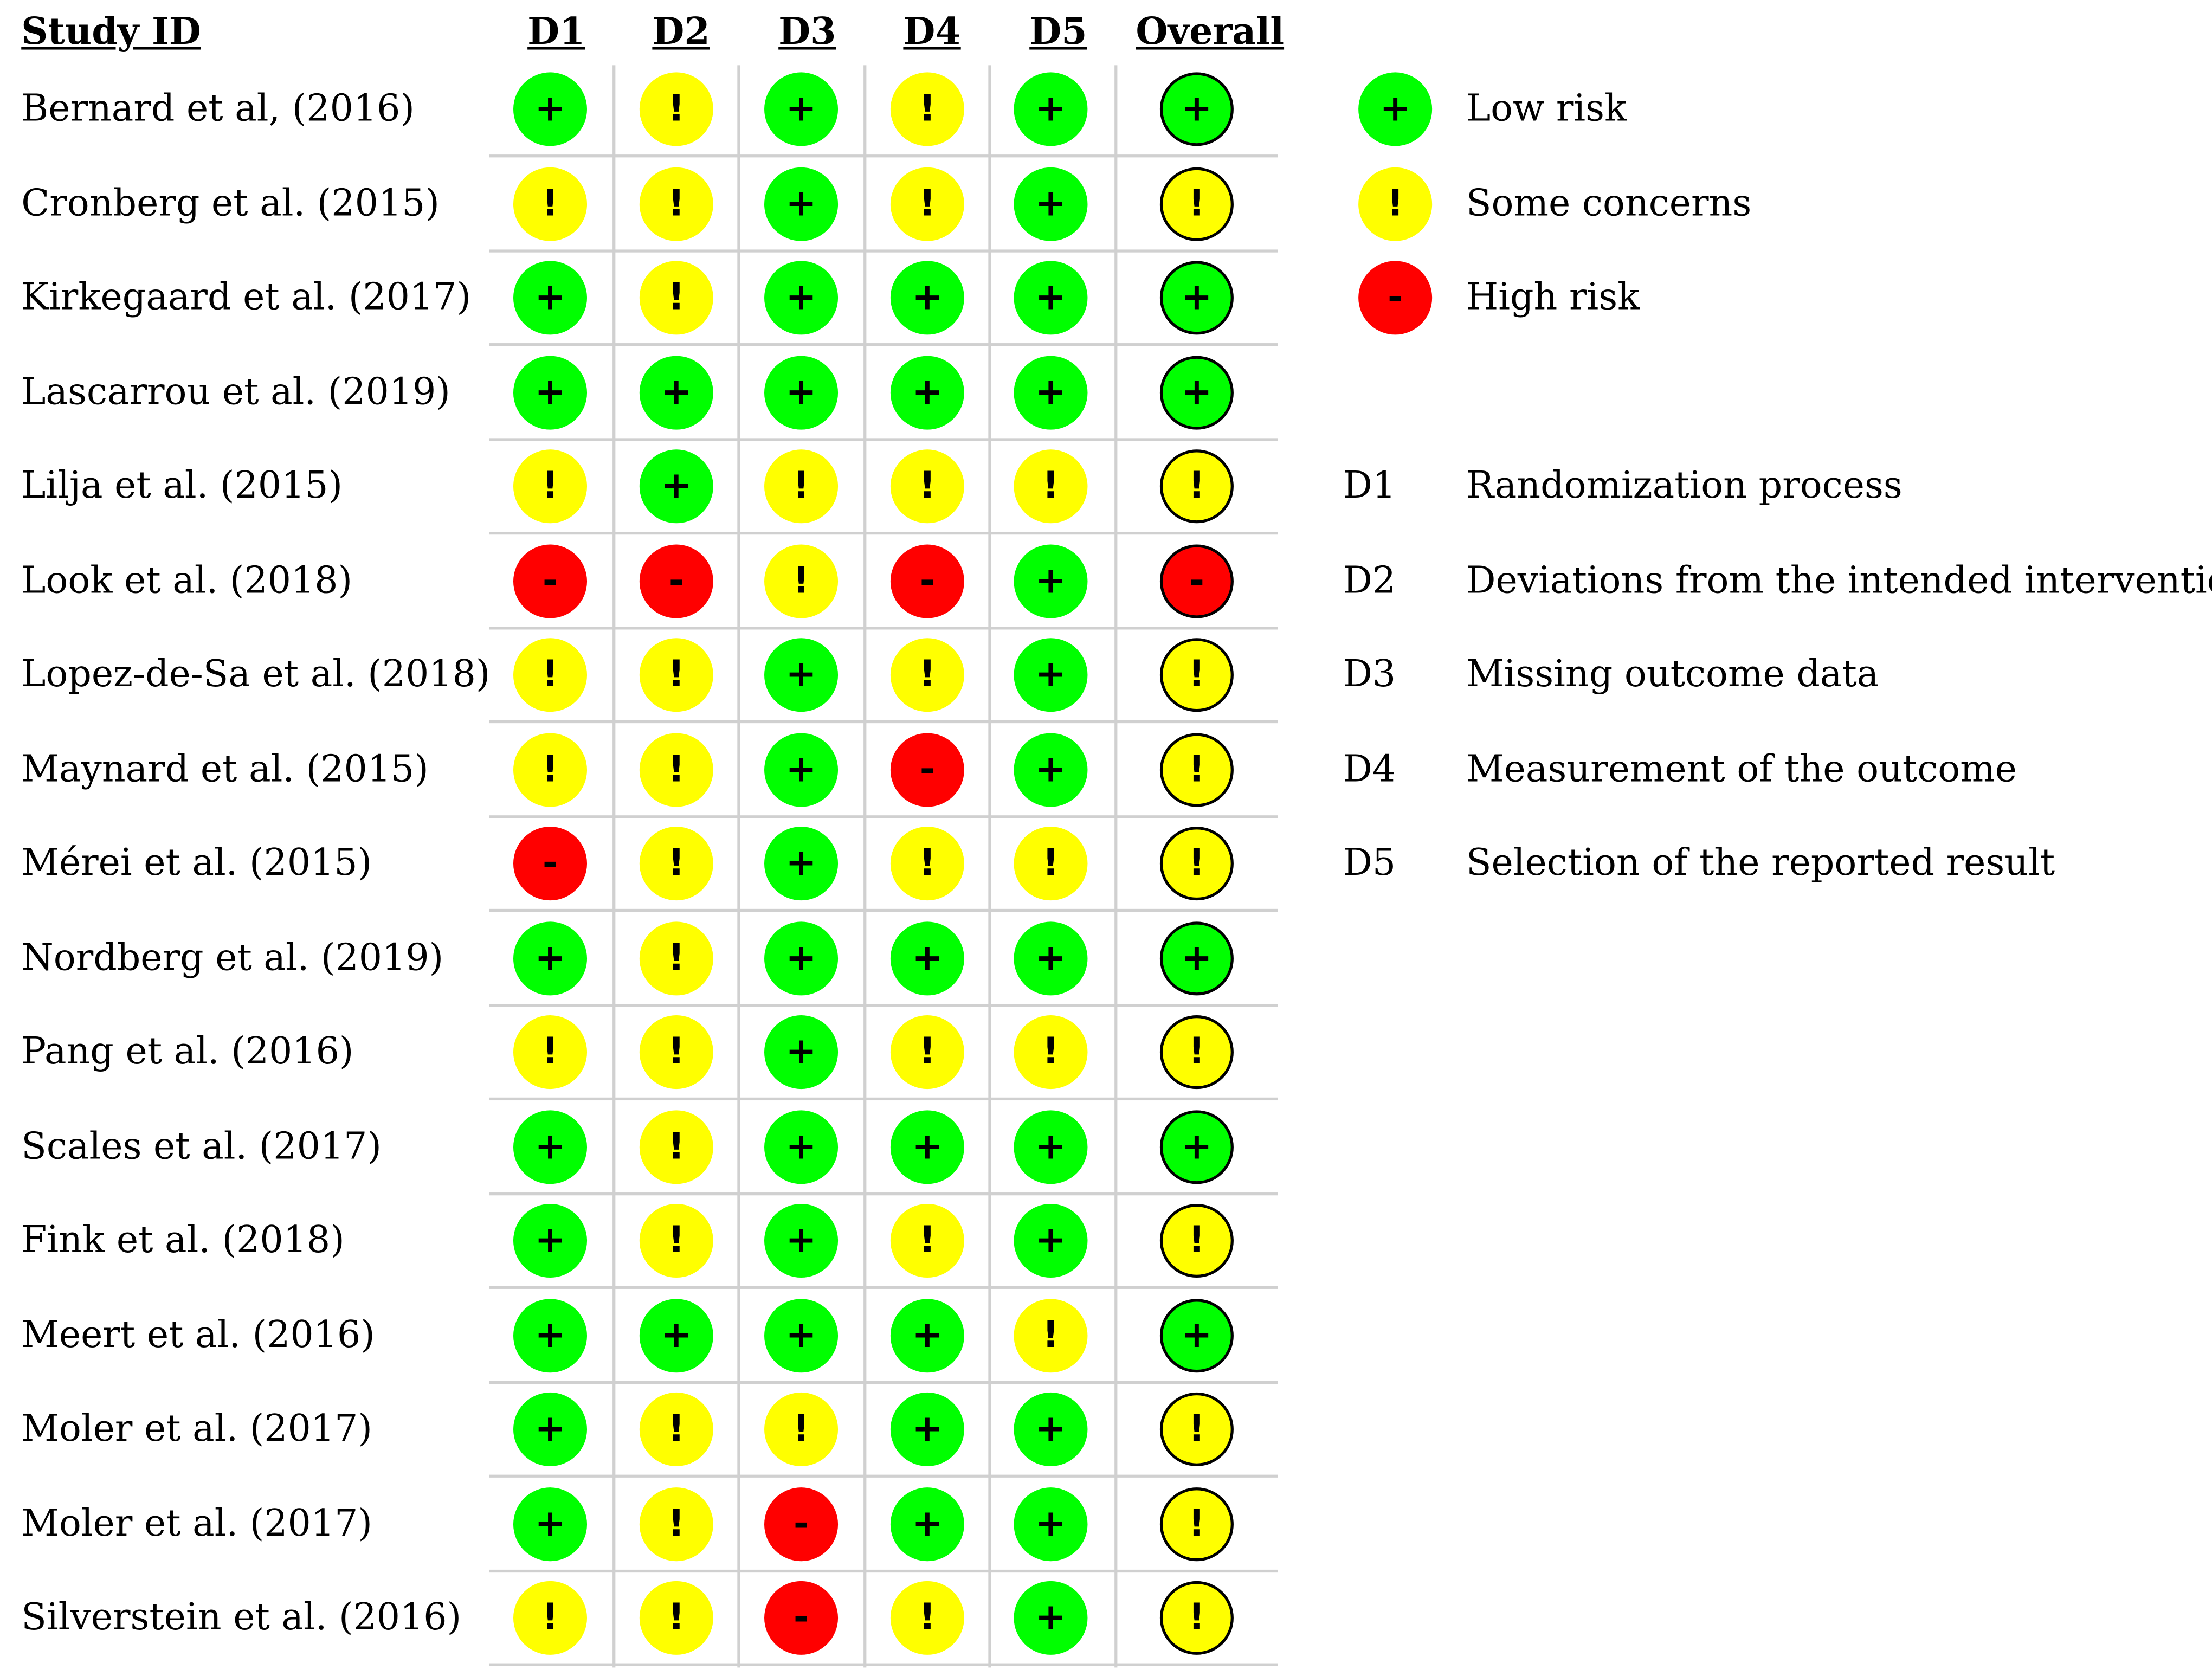 The width and height of the screenshot is (2212, 1676). I want to click on study-label: Lascarrou et al. (2019), so click(236, 392).